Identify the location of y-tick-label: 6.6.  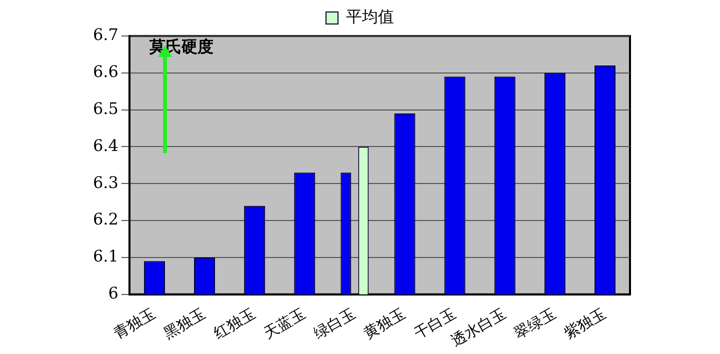
(105, 72).